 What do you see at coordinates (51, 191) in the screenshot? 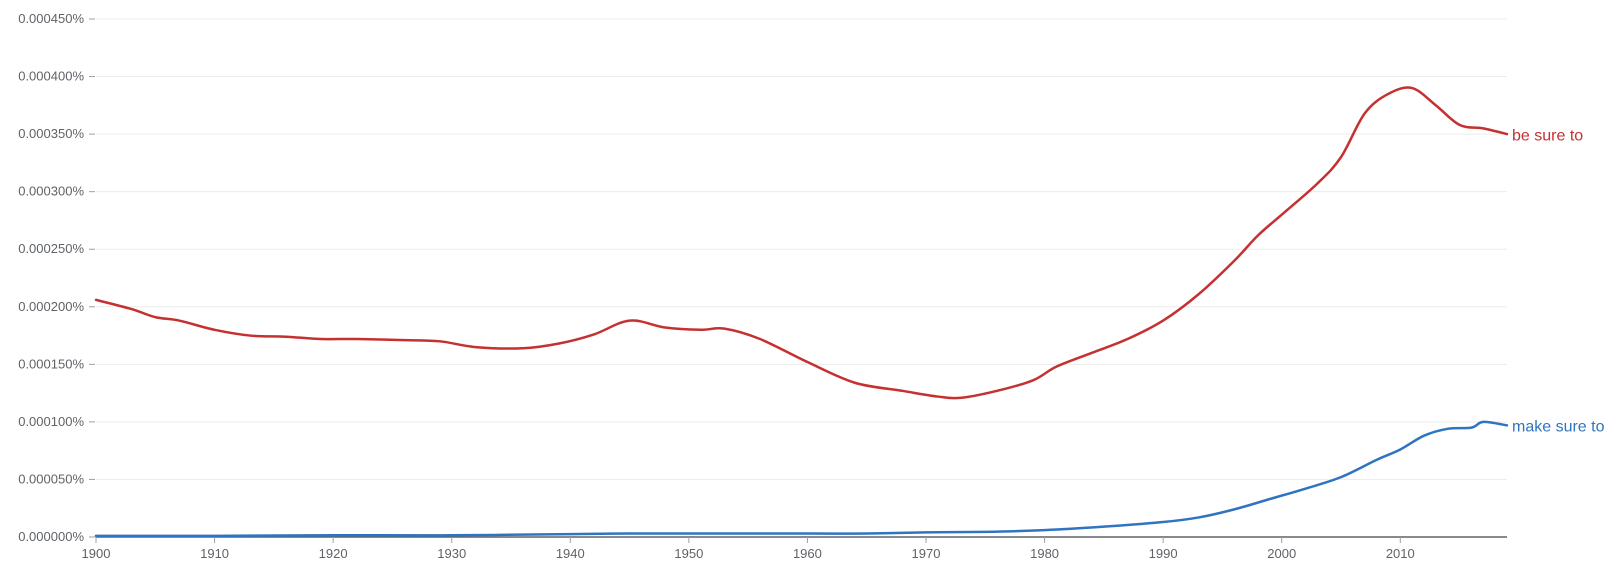
I see `y-tick-label: 0.000300%` at bounding box center [51, 191].